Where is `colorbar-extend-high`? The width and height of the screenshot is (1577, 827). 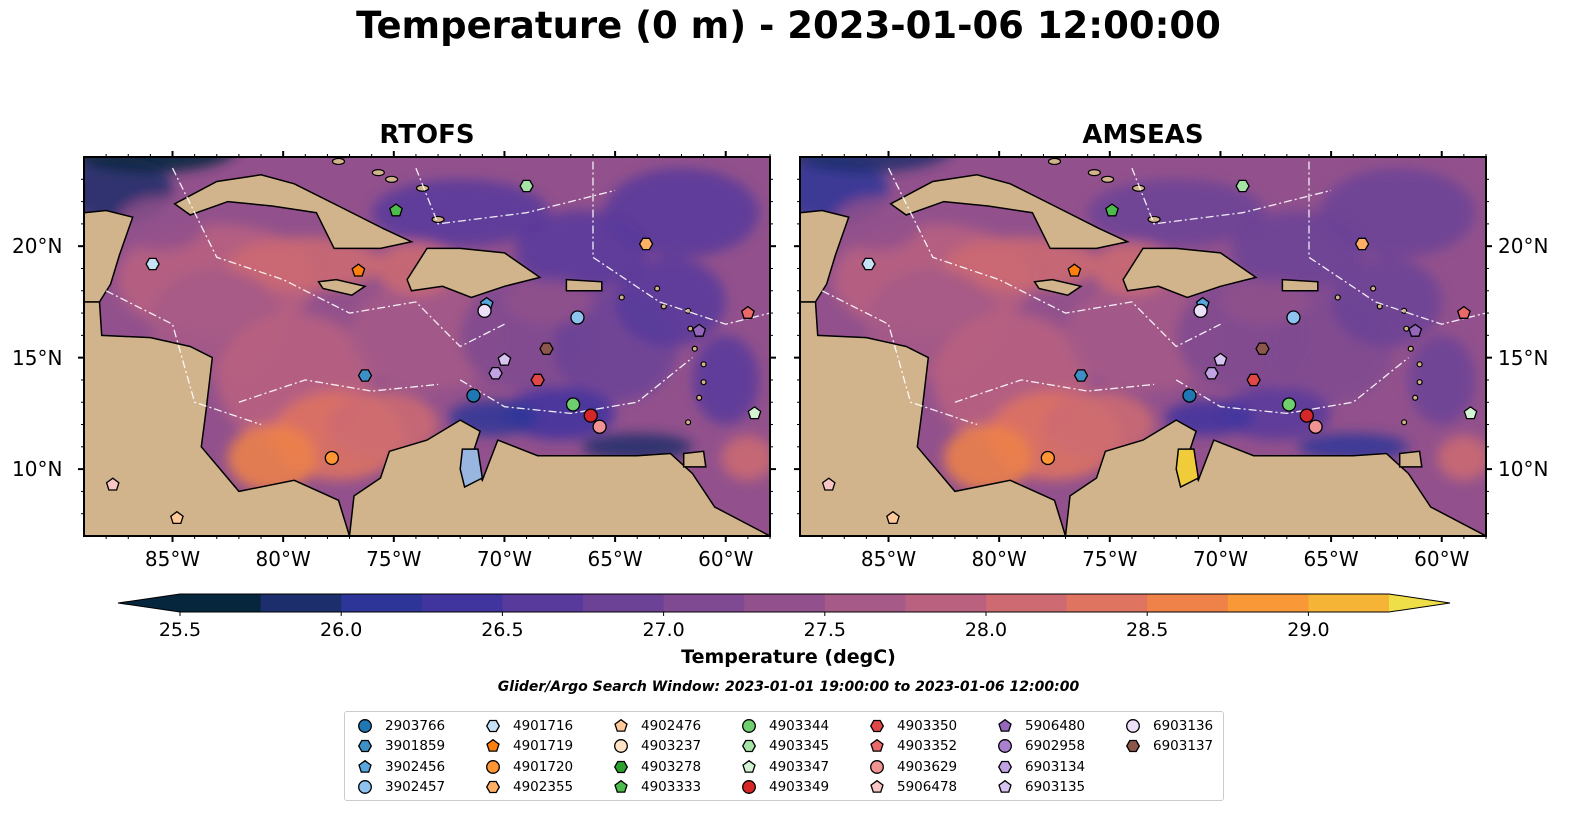
colorbar-extend-high is located at coordinates (1419, 603).